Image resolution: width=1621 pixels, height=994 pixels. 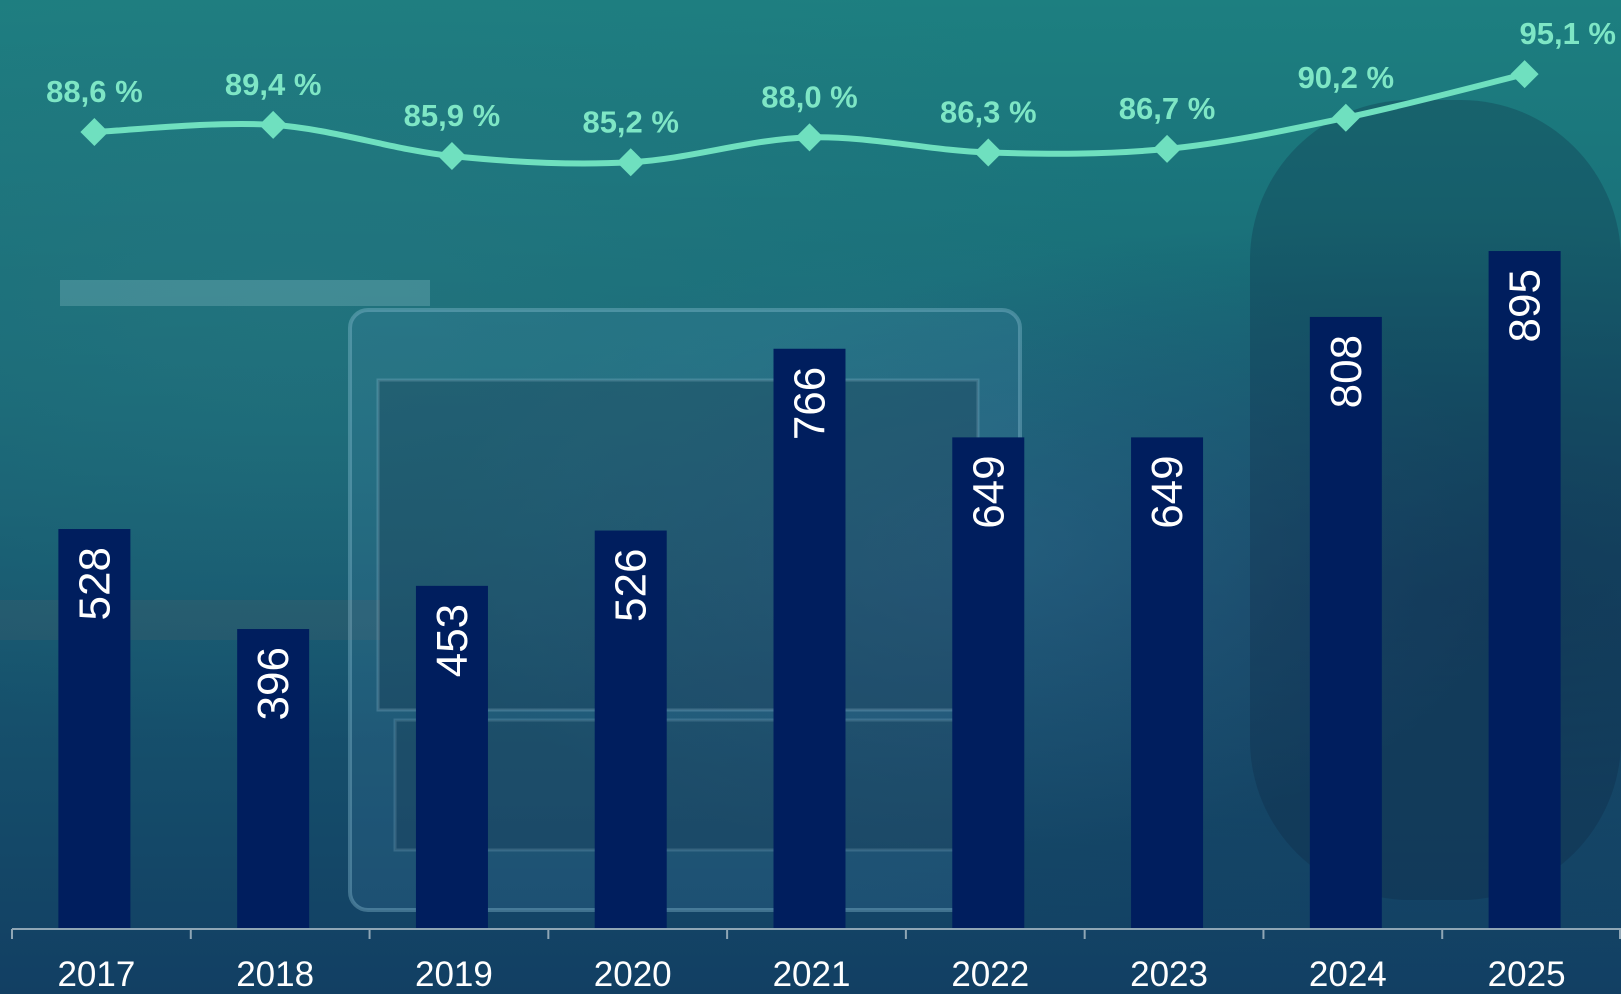 What do you see at coordinates (1346, 77) in the screenshot?
I see `line-label-2024: 90,2 %` at bounding box center [1346, 77].